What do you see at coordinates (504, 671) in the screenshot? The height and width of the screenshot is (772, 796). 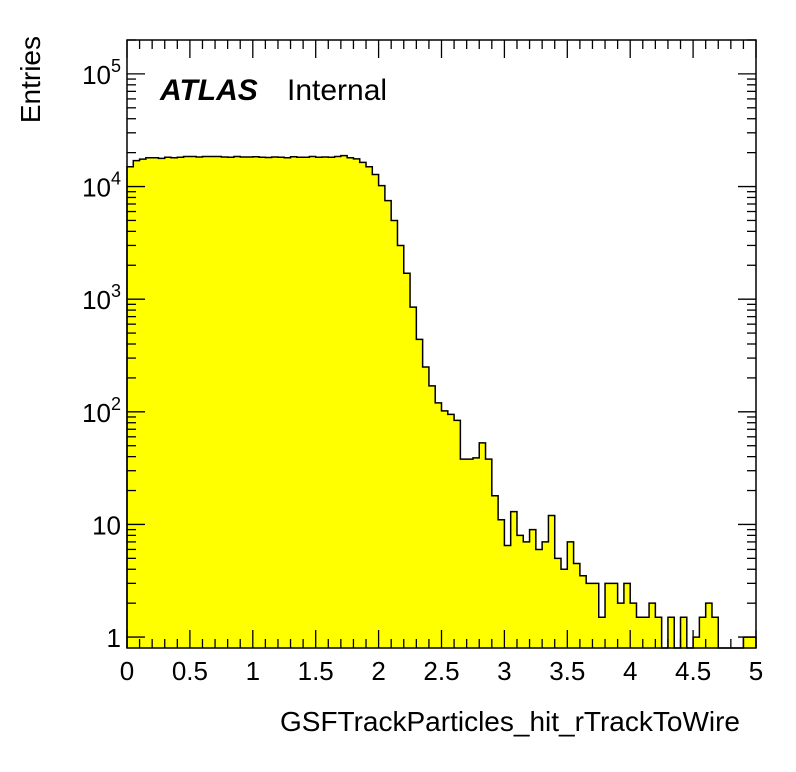 I see `x-tick-label: 3` at bounding box center [504, 671].